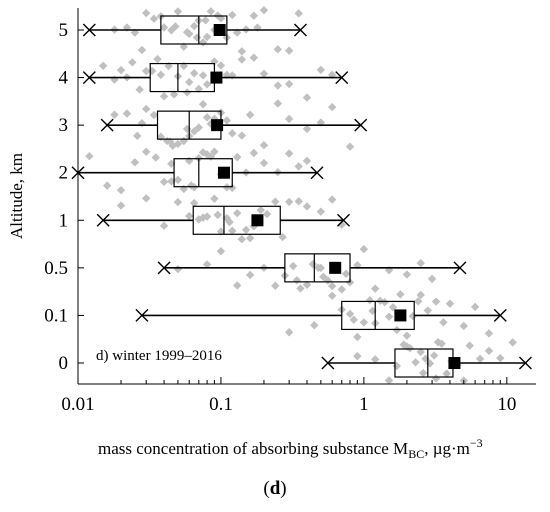 The height and width of the screenshot is (512, 550). I want to click on panel-label: (d), so click(275, 488).